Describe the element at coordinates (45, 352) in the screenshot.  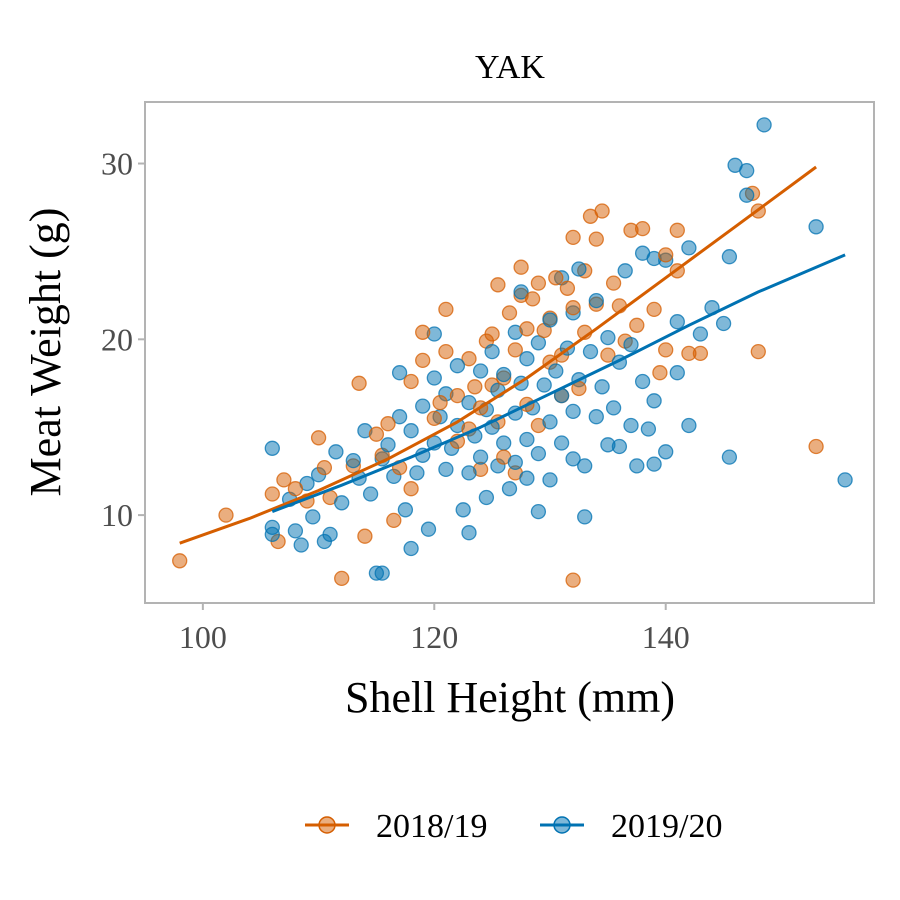
I see `y-axis-title: Meat Weight (g)` at that location.